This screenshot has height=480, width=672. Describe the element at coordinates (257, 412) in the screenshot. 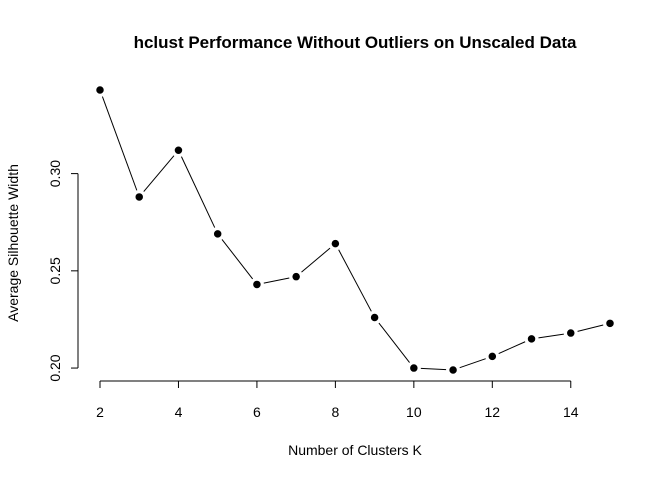

I see `x-tick-label: 6` at that location.